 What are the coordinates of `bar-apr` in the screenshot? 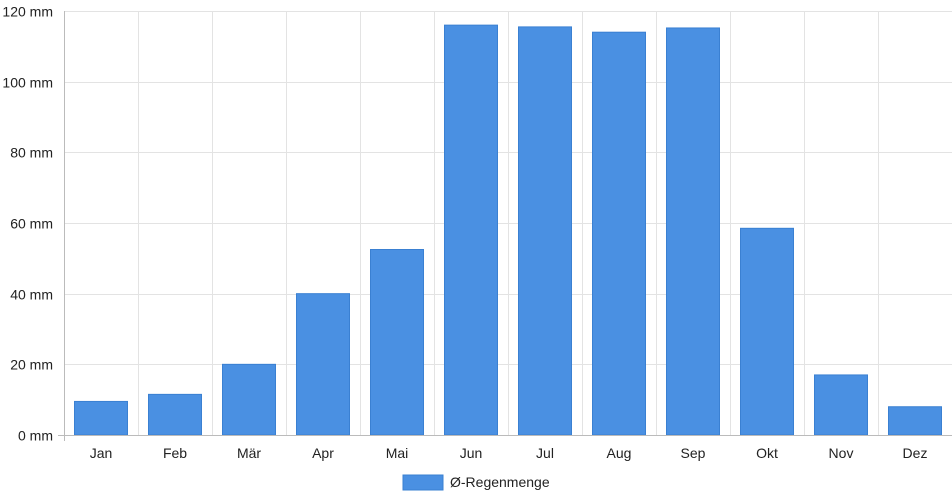 It's located at (323, 364).